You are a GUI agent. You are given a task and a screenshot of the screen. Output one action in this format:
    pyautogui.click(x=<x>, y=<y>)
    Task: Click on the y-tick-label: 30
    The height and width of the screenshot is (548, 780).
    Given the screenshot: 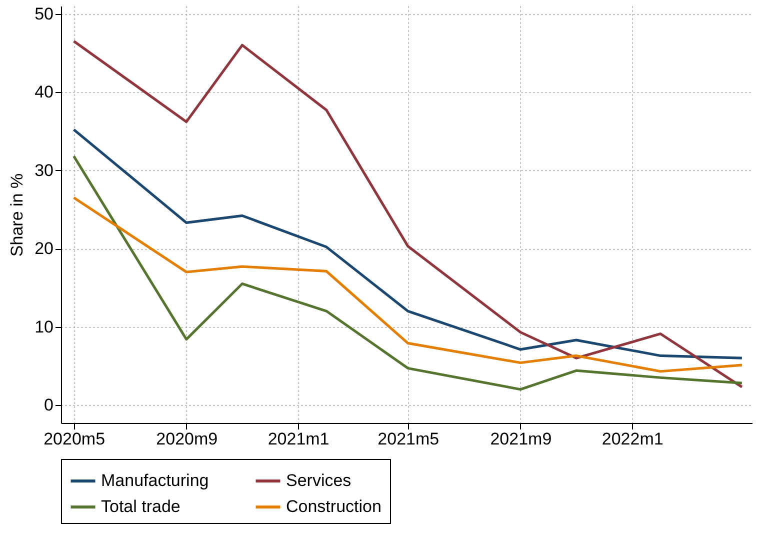 What is the action you would take?
    pyautogui.click(x=44, y=170)
    